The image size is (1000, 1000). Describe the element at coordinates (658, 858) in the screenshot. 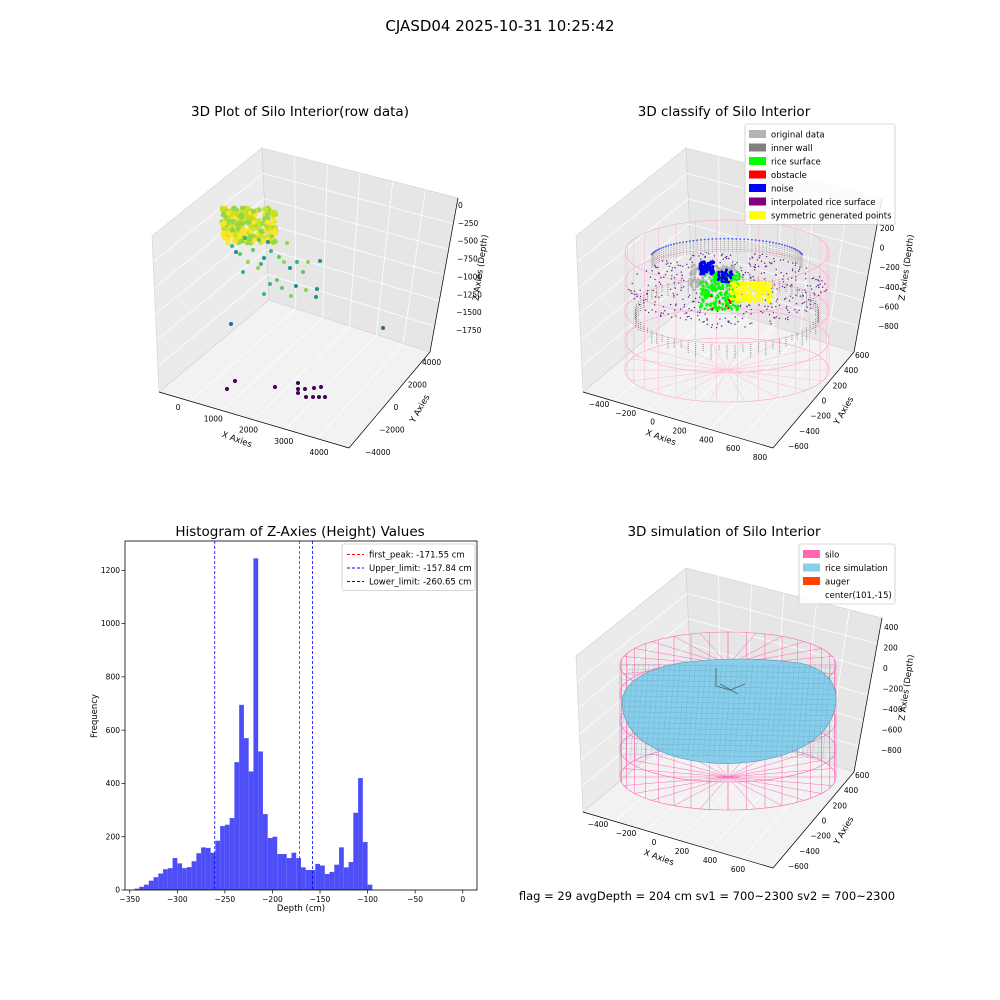

I see `panel4-x-axis-label: X Axies` at that location.